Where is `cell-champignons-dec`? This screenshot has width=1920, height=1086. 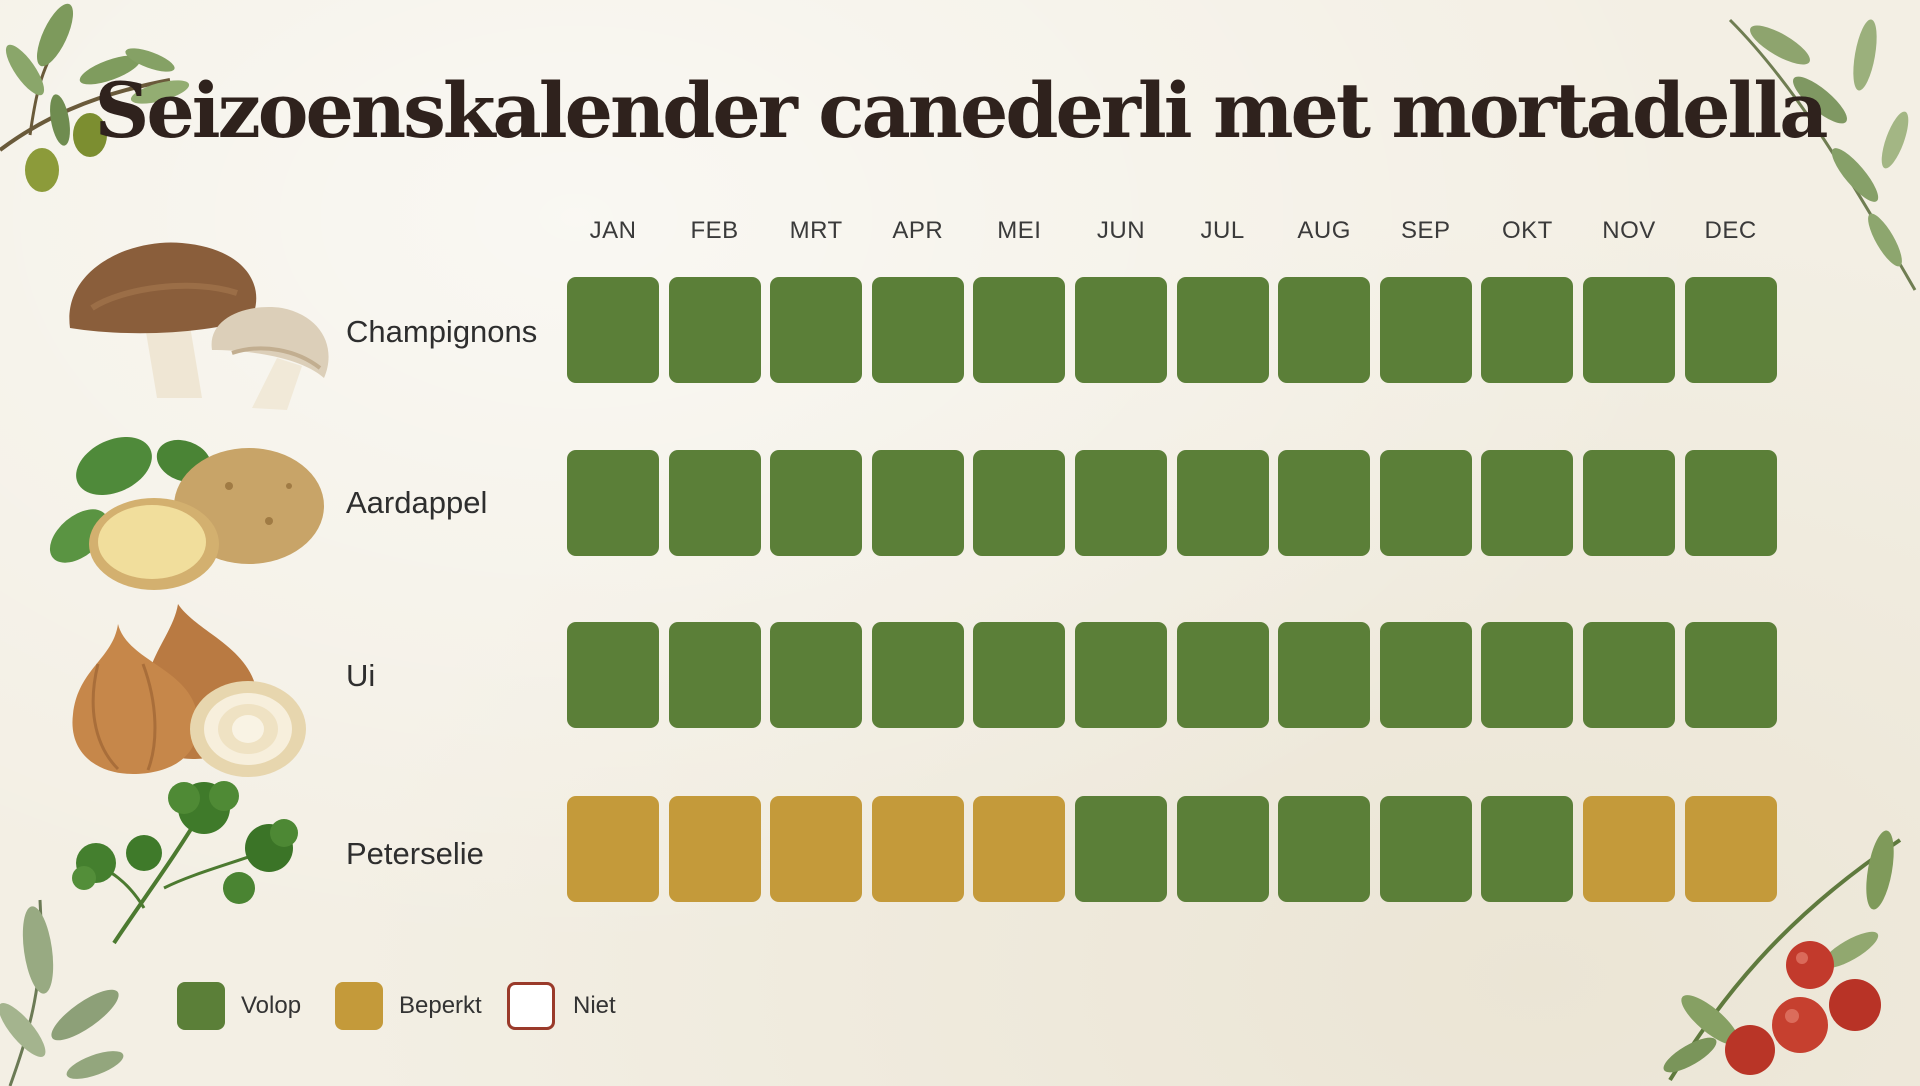 cell-champignons-dec is located at coordinates (1730, 330).